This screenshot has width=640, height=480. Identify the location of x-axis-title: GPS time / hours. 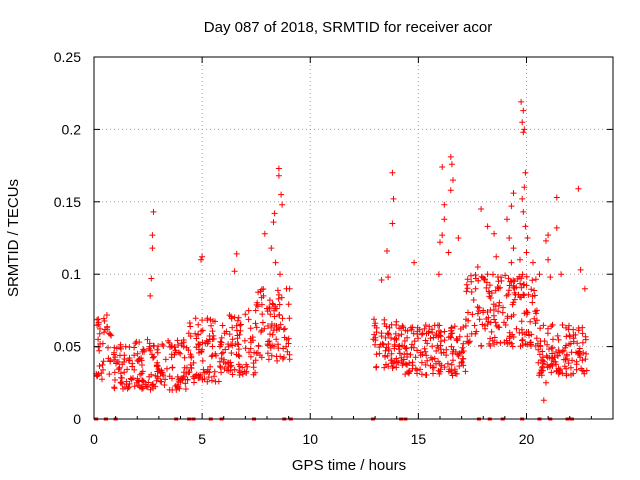
(349, 465).